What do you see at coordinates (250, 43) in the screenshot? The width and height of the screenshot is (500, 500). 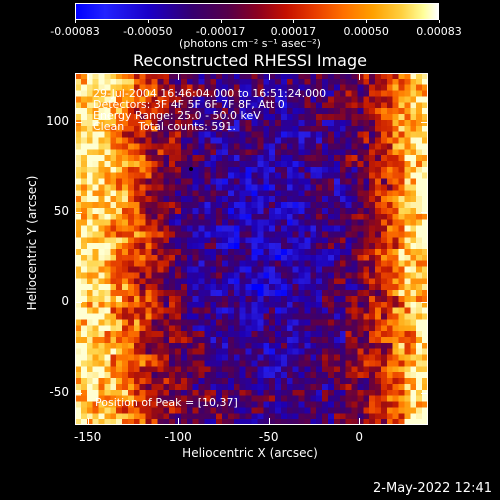 I see `colorbar-unit-label: (photons cm⁻² s⁻¹ asec⁻²)` at bounding box center [250, 43].